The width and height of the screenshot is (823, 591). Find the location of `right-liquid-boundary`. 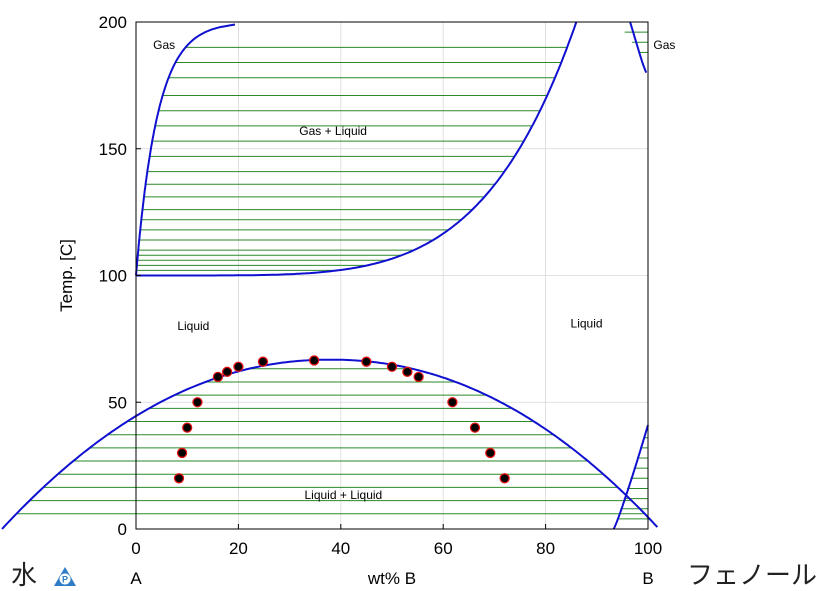

right-liquid-boundary is located at coordinates (630, 477).